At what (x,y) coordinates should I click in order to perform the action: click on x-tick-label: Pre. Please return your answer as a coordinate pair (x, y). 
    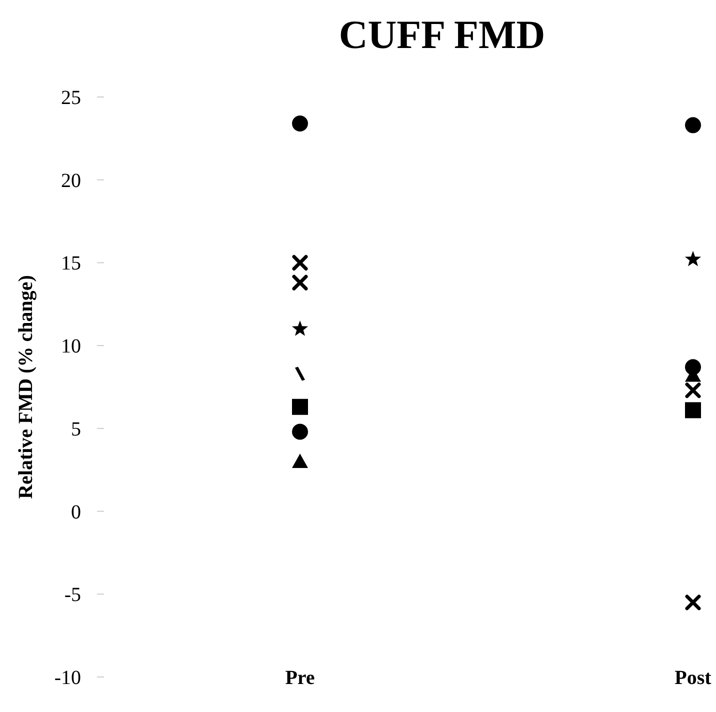
    Looking at the image, I should click on (300, 678).